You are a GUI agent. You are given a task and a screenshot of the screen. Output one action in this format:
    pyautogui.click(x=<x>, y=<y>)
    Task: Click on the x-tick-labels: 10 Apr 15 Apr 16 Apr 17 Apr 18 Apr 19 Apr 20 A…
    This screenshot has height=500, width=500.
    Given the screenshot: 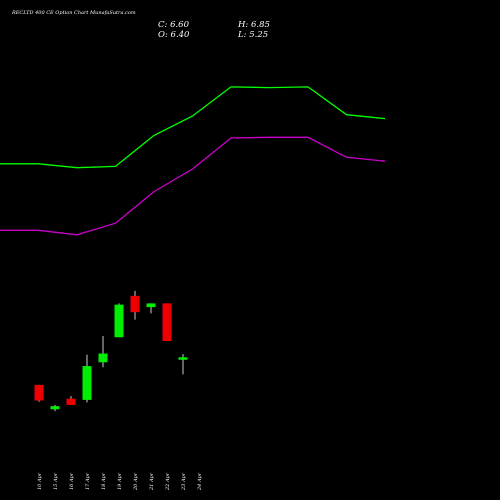 What is the action you would take?
    pyautogui.click(x=120, y=481)
    